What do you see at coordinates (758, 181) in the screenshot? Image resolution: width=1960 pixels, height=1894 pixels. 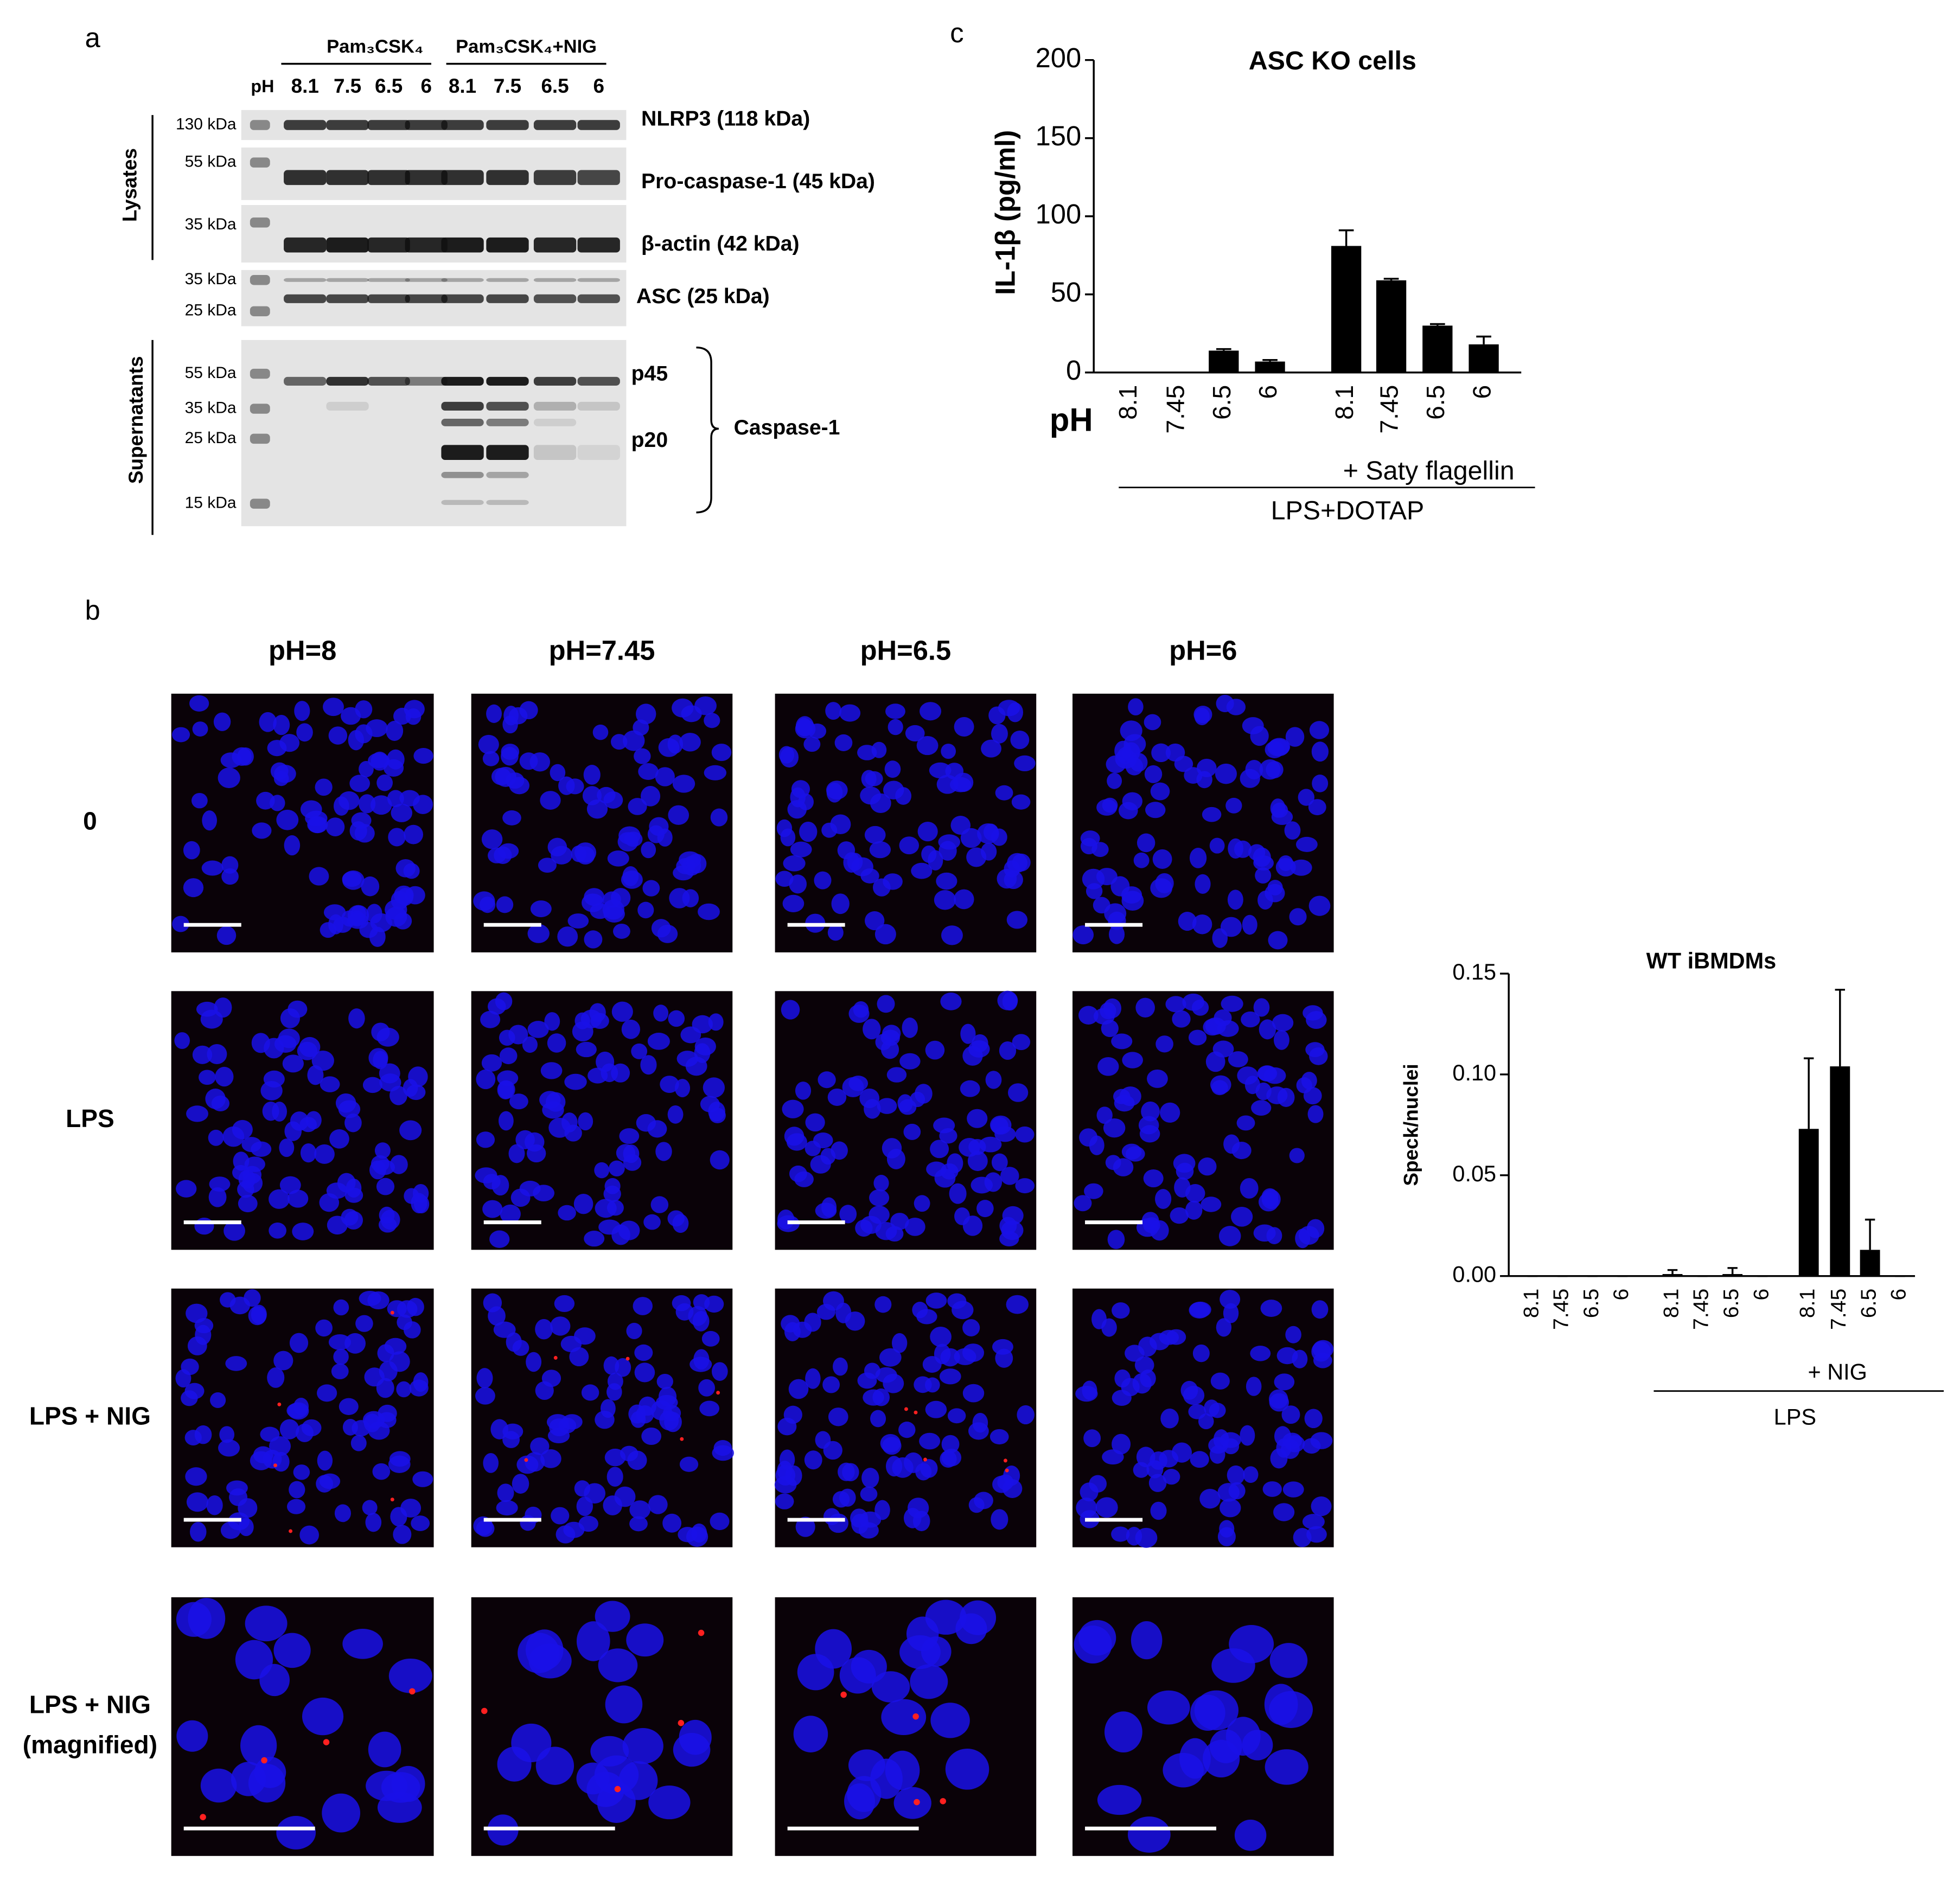 I see `band-label: Pro-caspase-1 (45 kDa)` at bounding box center [758, 181].